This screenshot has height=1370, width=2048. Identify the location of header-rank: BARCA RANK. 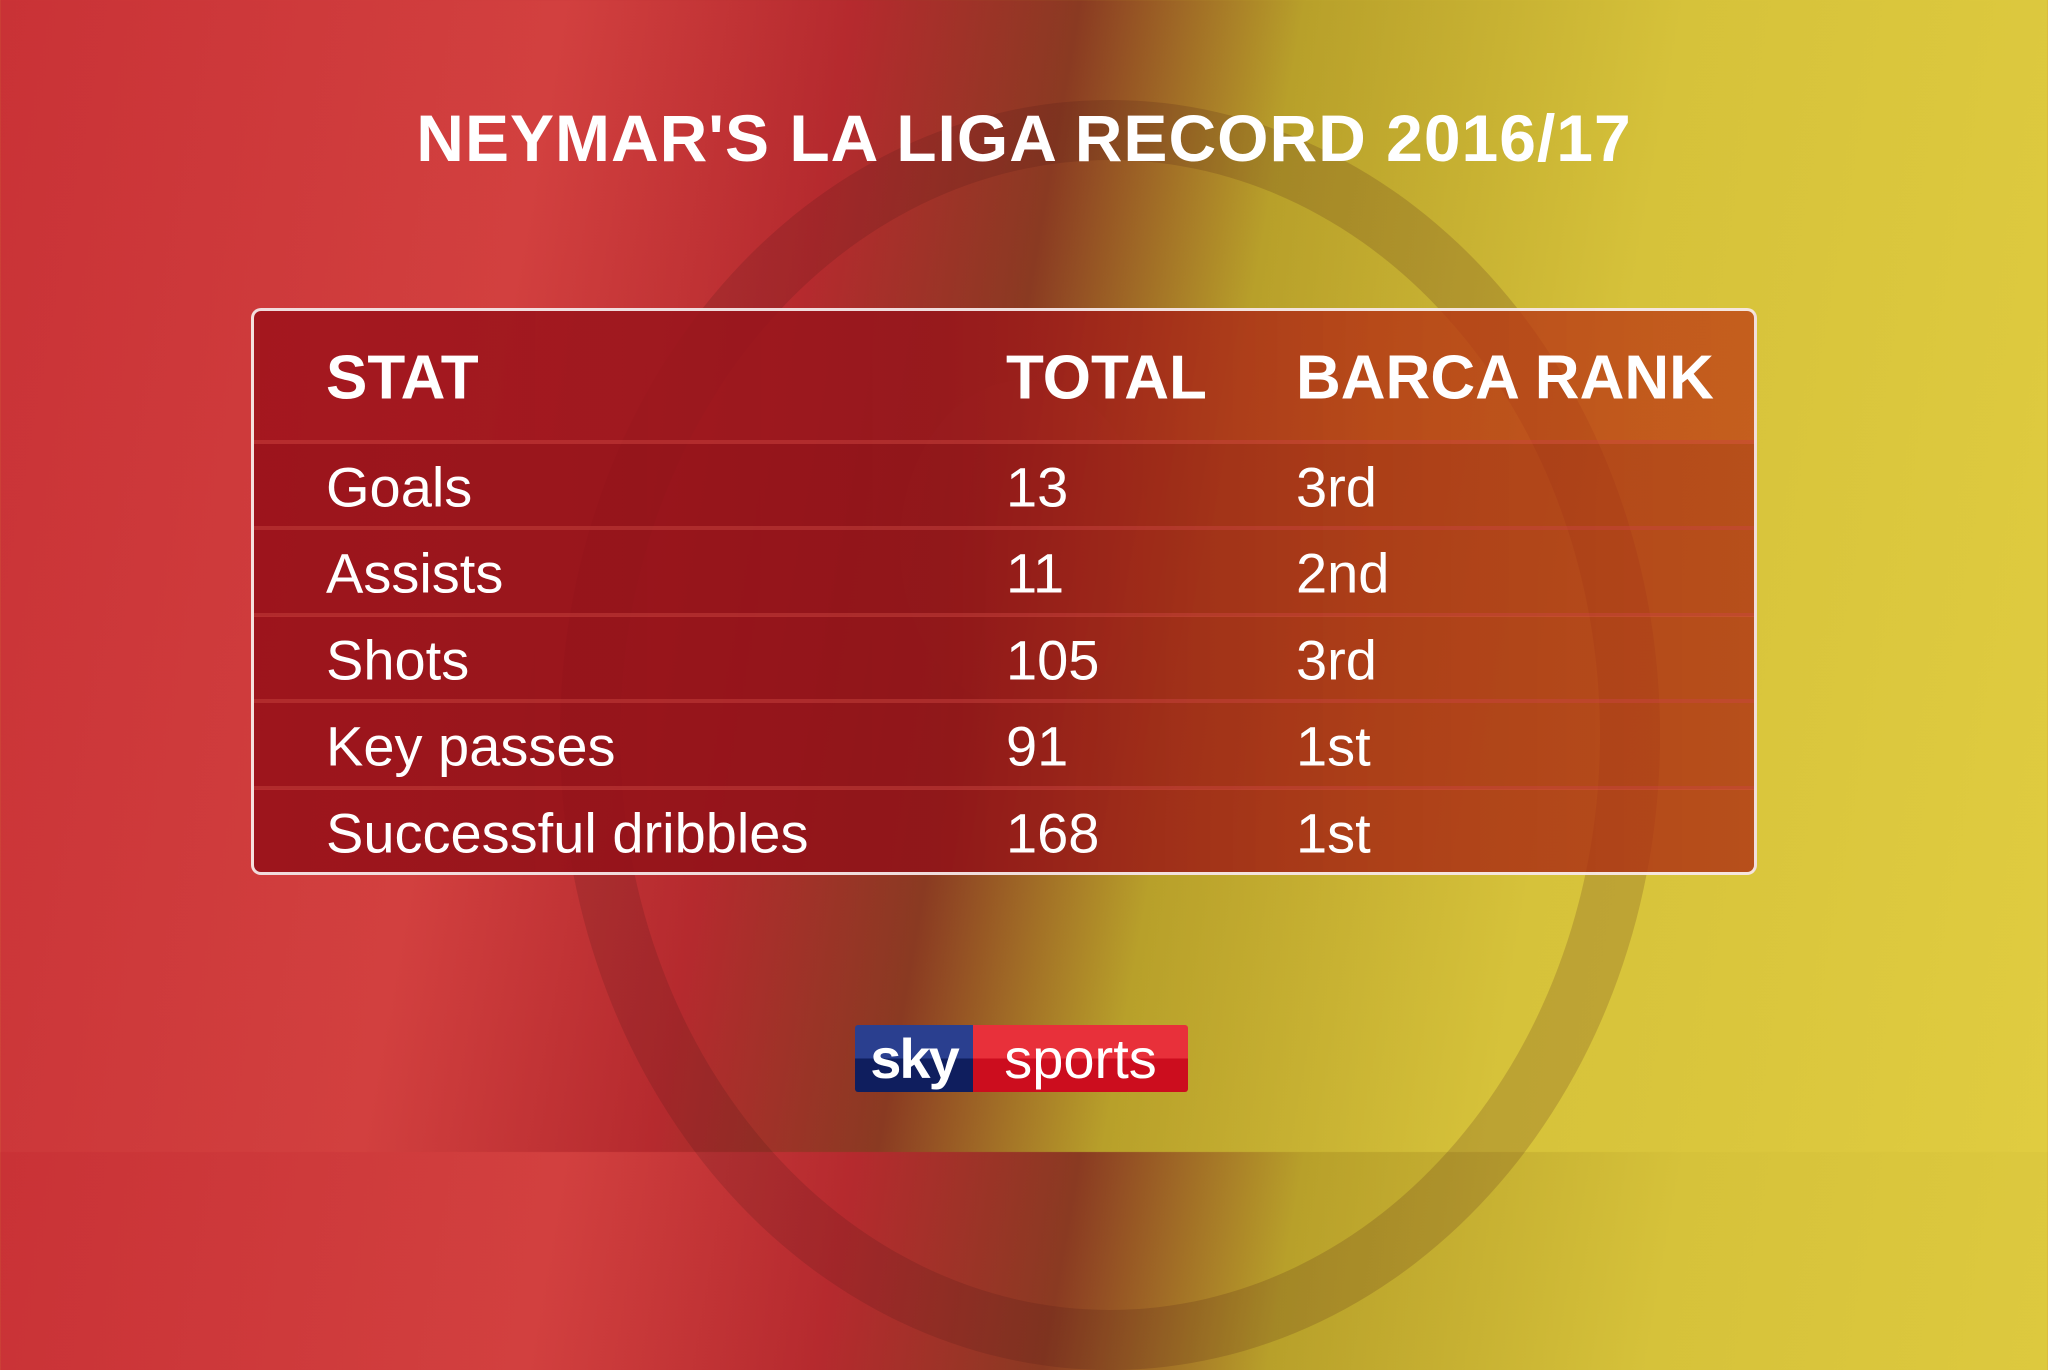
(1505, 377).